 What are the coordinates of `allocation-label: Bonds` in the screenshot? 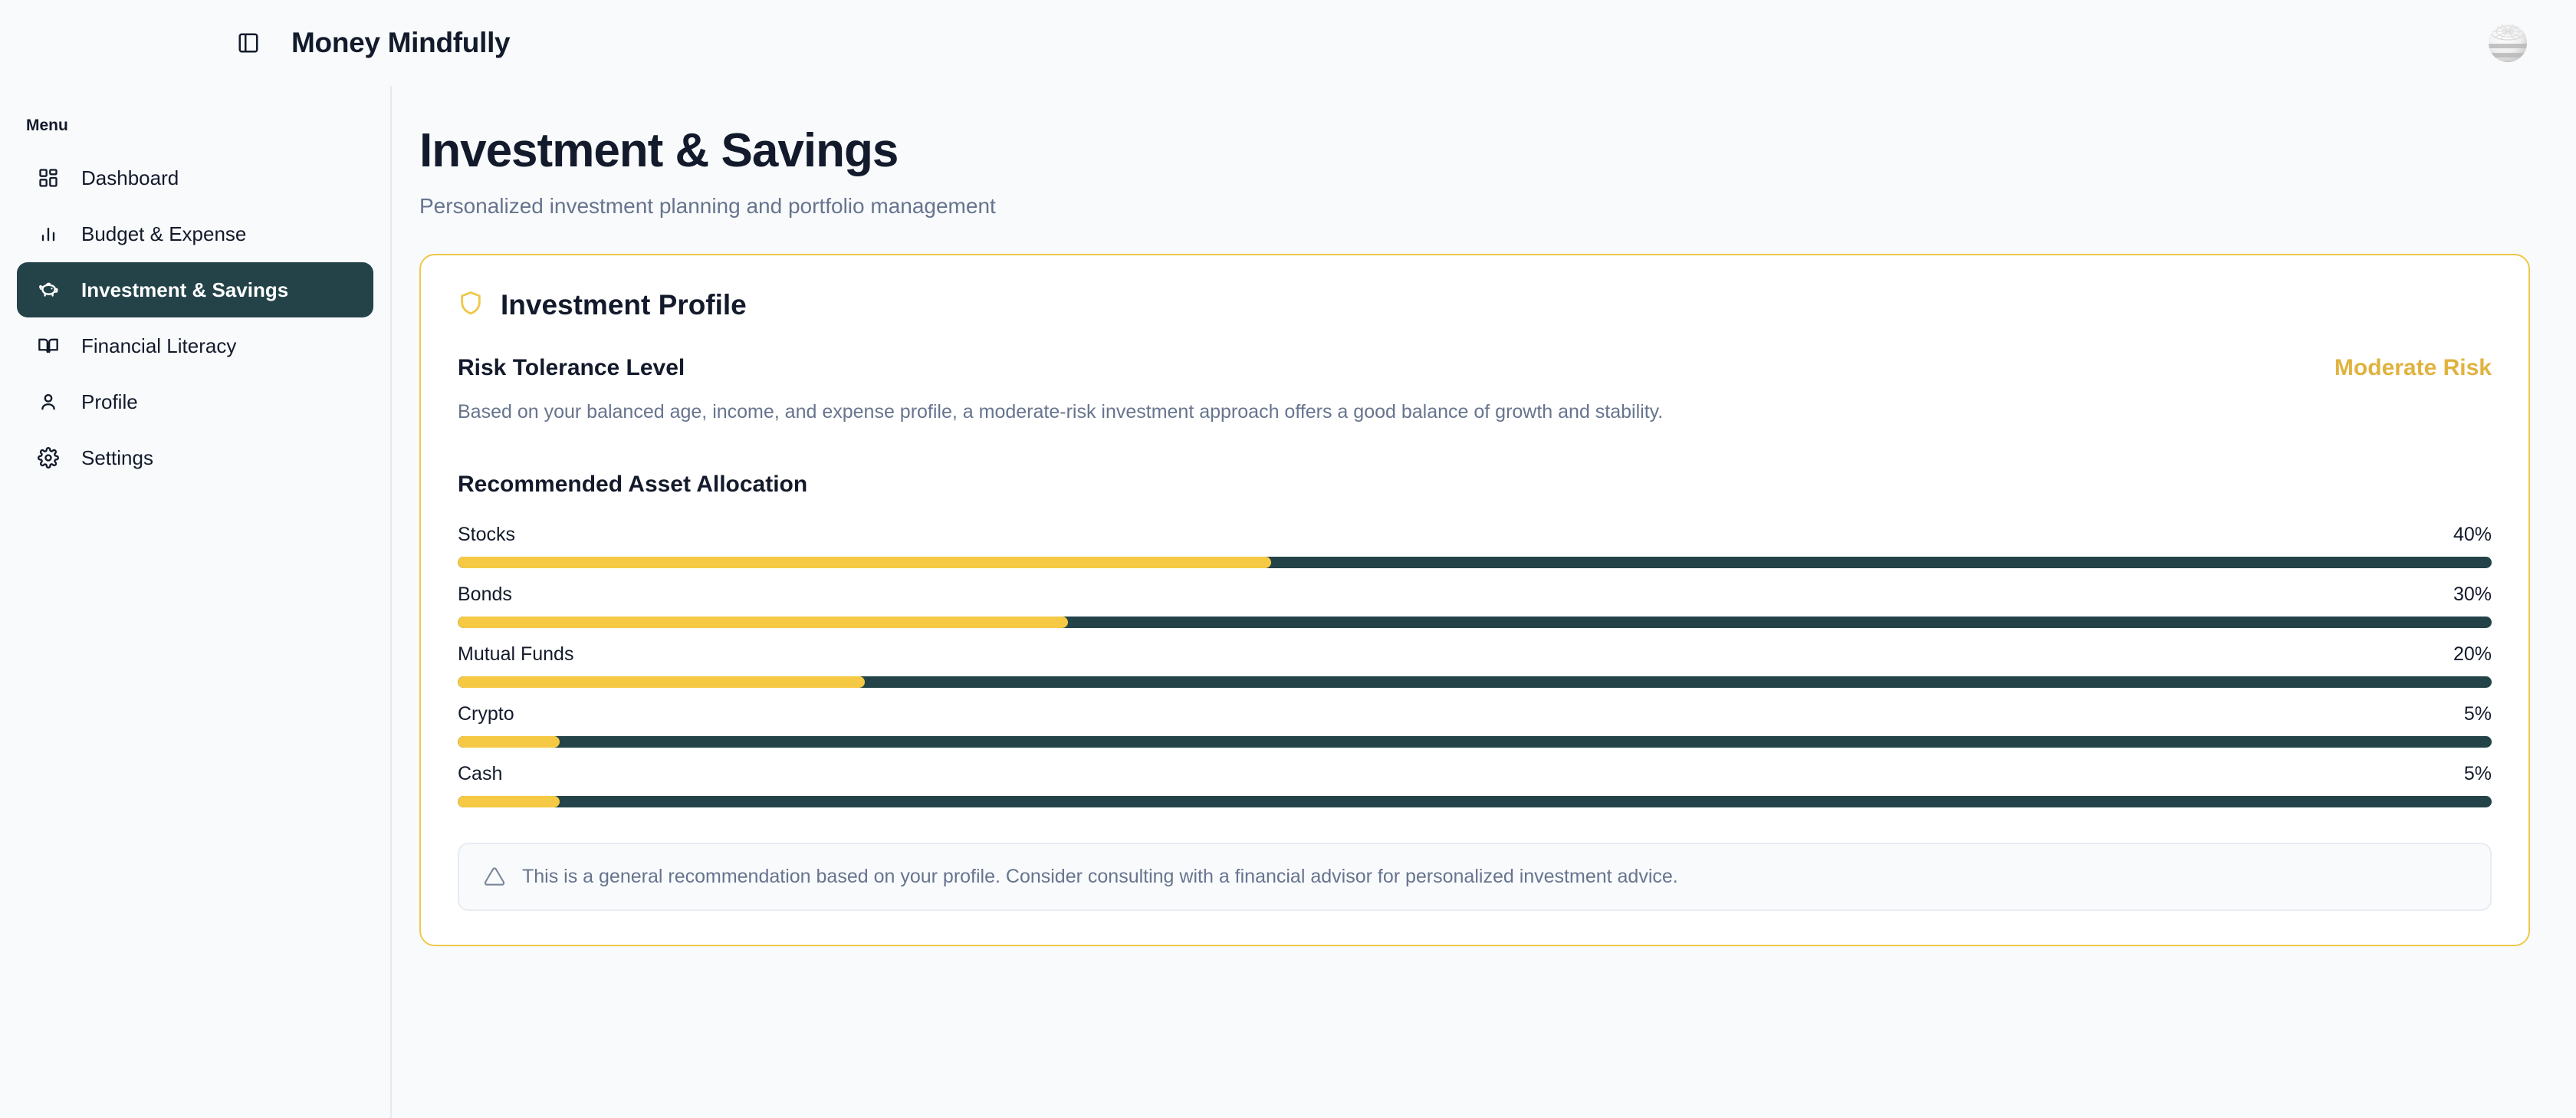 It's located at (485, 594).